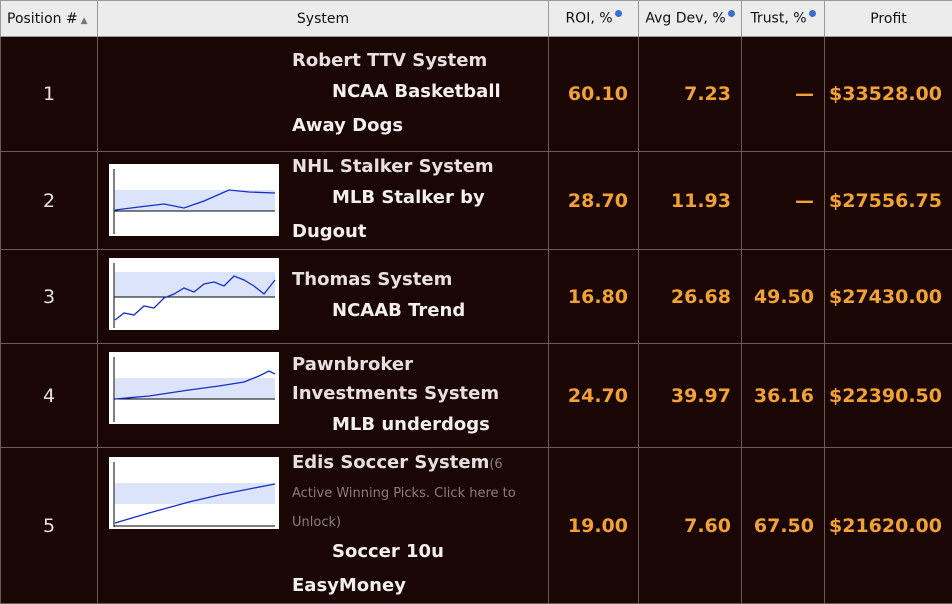  I want to click on column-label: Position #, so click(42, 19).